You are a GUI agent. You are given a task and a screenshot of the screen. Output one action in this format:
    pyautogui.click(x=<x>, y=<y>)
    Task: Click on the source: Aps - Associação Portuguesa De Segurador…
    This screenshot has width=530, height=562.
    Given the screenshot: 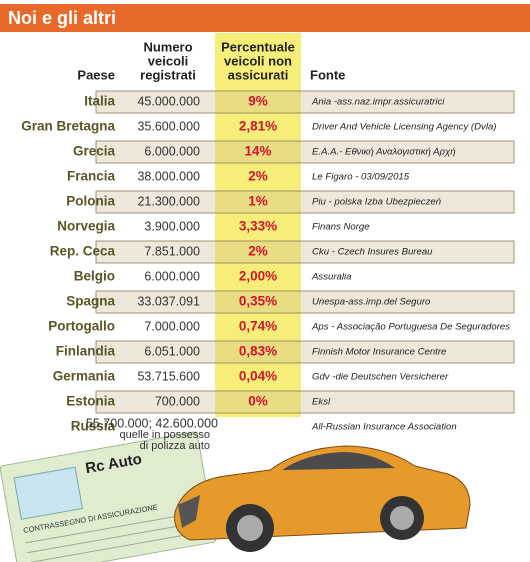 What is the action you would take?
    pyautogui.click(x=410, y=327)
    